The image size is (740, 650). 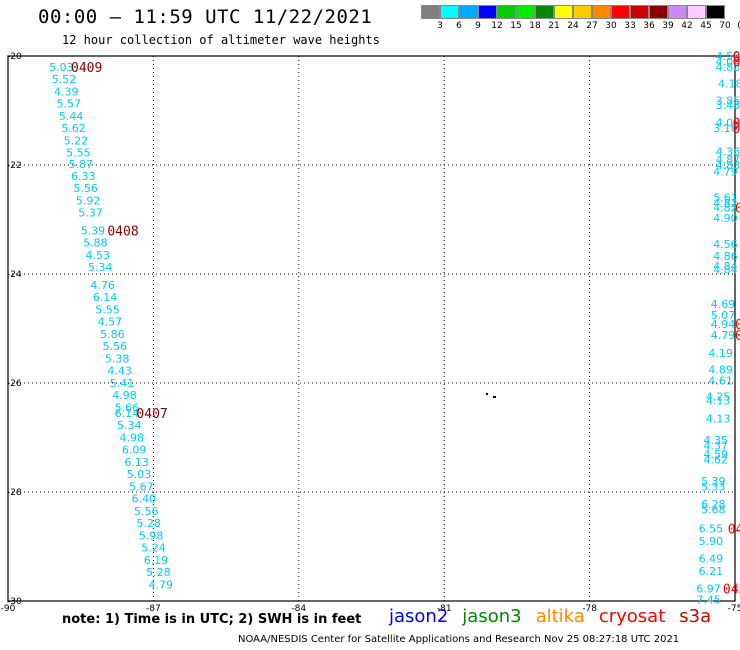 I want to click on wave-height-label: 6.33, so click(x=83, y=176).